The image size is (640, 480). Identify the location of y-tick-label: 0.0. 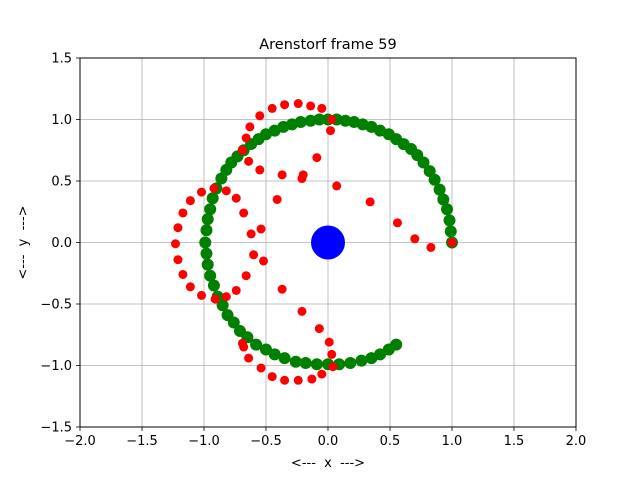
(61, 243).